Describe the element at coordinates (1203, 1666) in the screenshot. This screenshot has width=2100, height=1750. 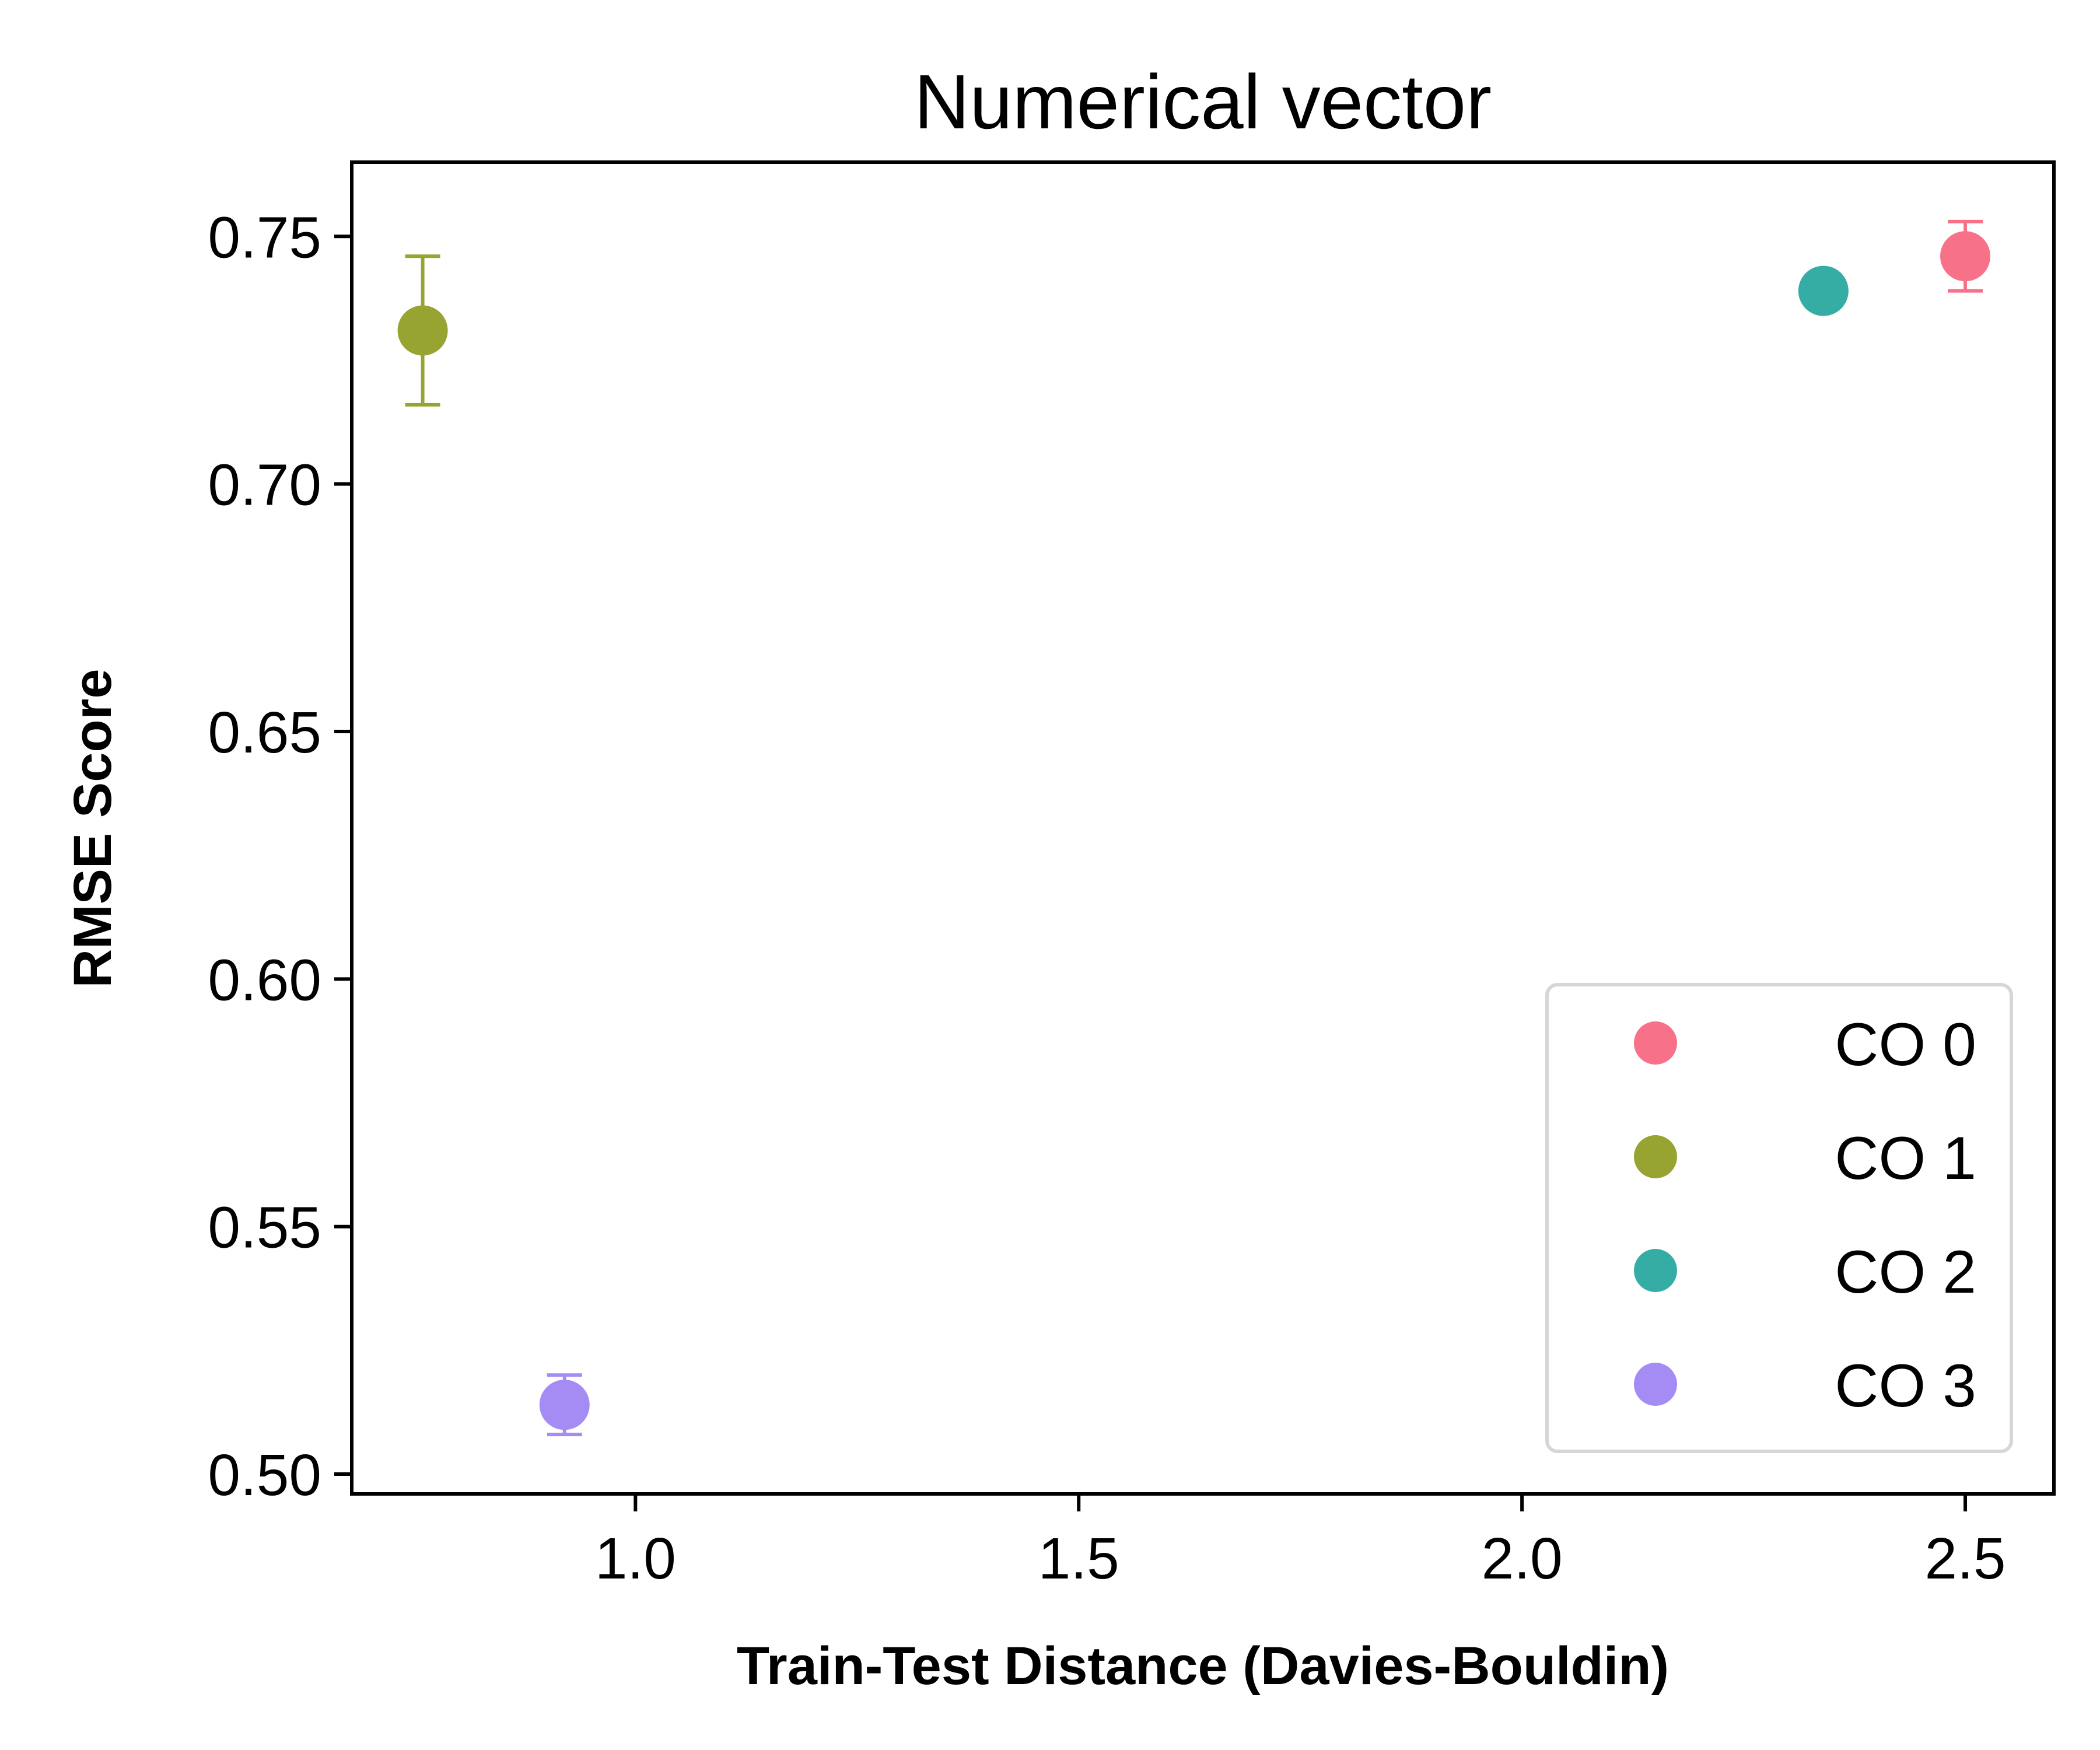
I see `x-axis-label: Train-Test Distance (Davies-Bouldin)` at that location.